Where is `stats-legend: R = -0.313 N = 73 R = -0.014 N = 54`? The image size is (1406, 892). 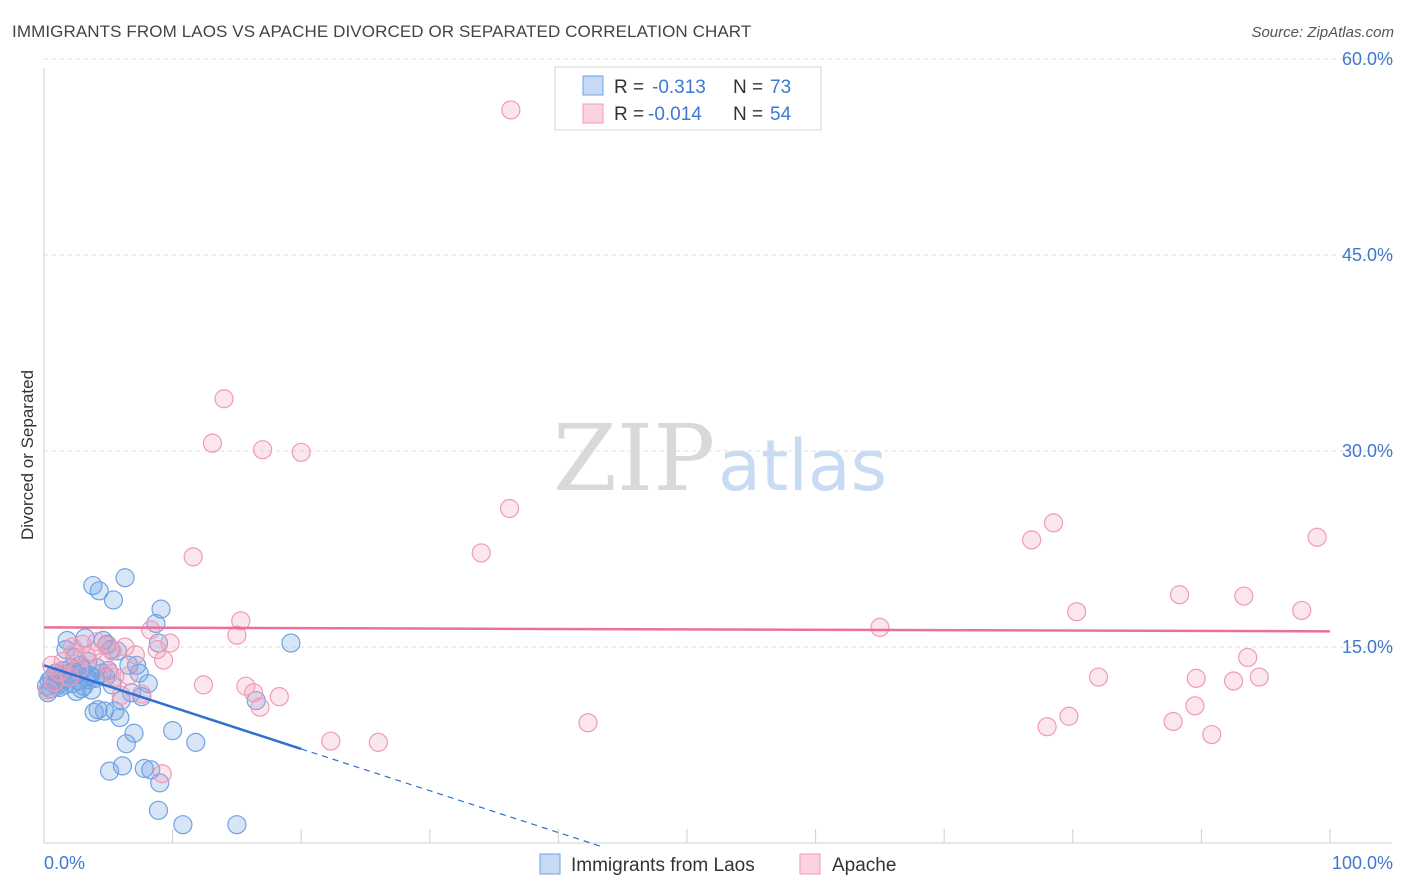 stats-legend: R = -0.313 N = 73 R = -0.014 N = 54 is located at coordinates (688, 98).